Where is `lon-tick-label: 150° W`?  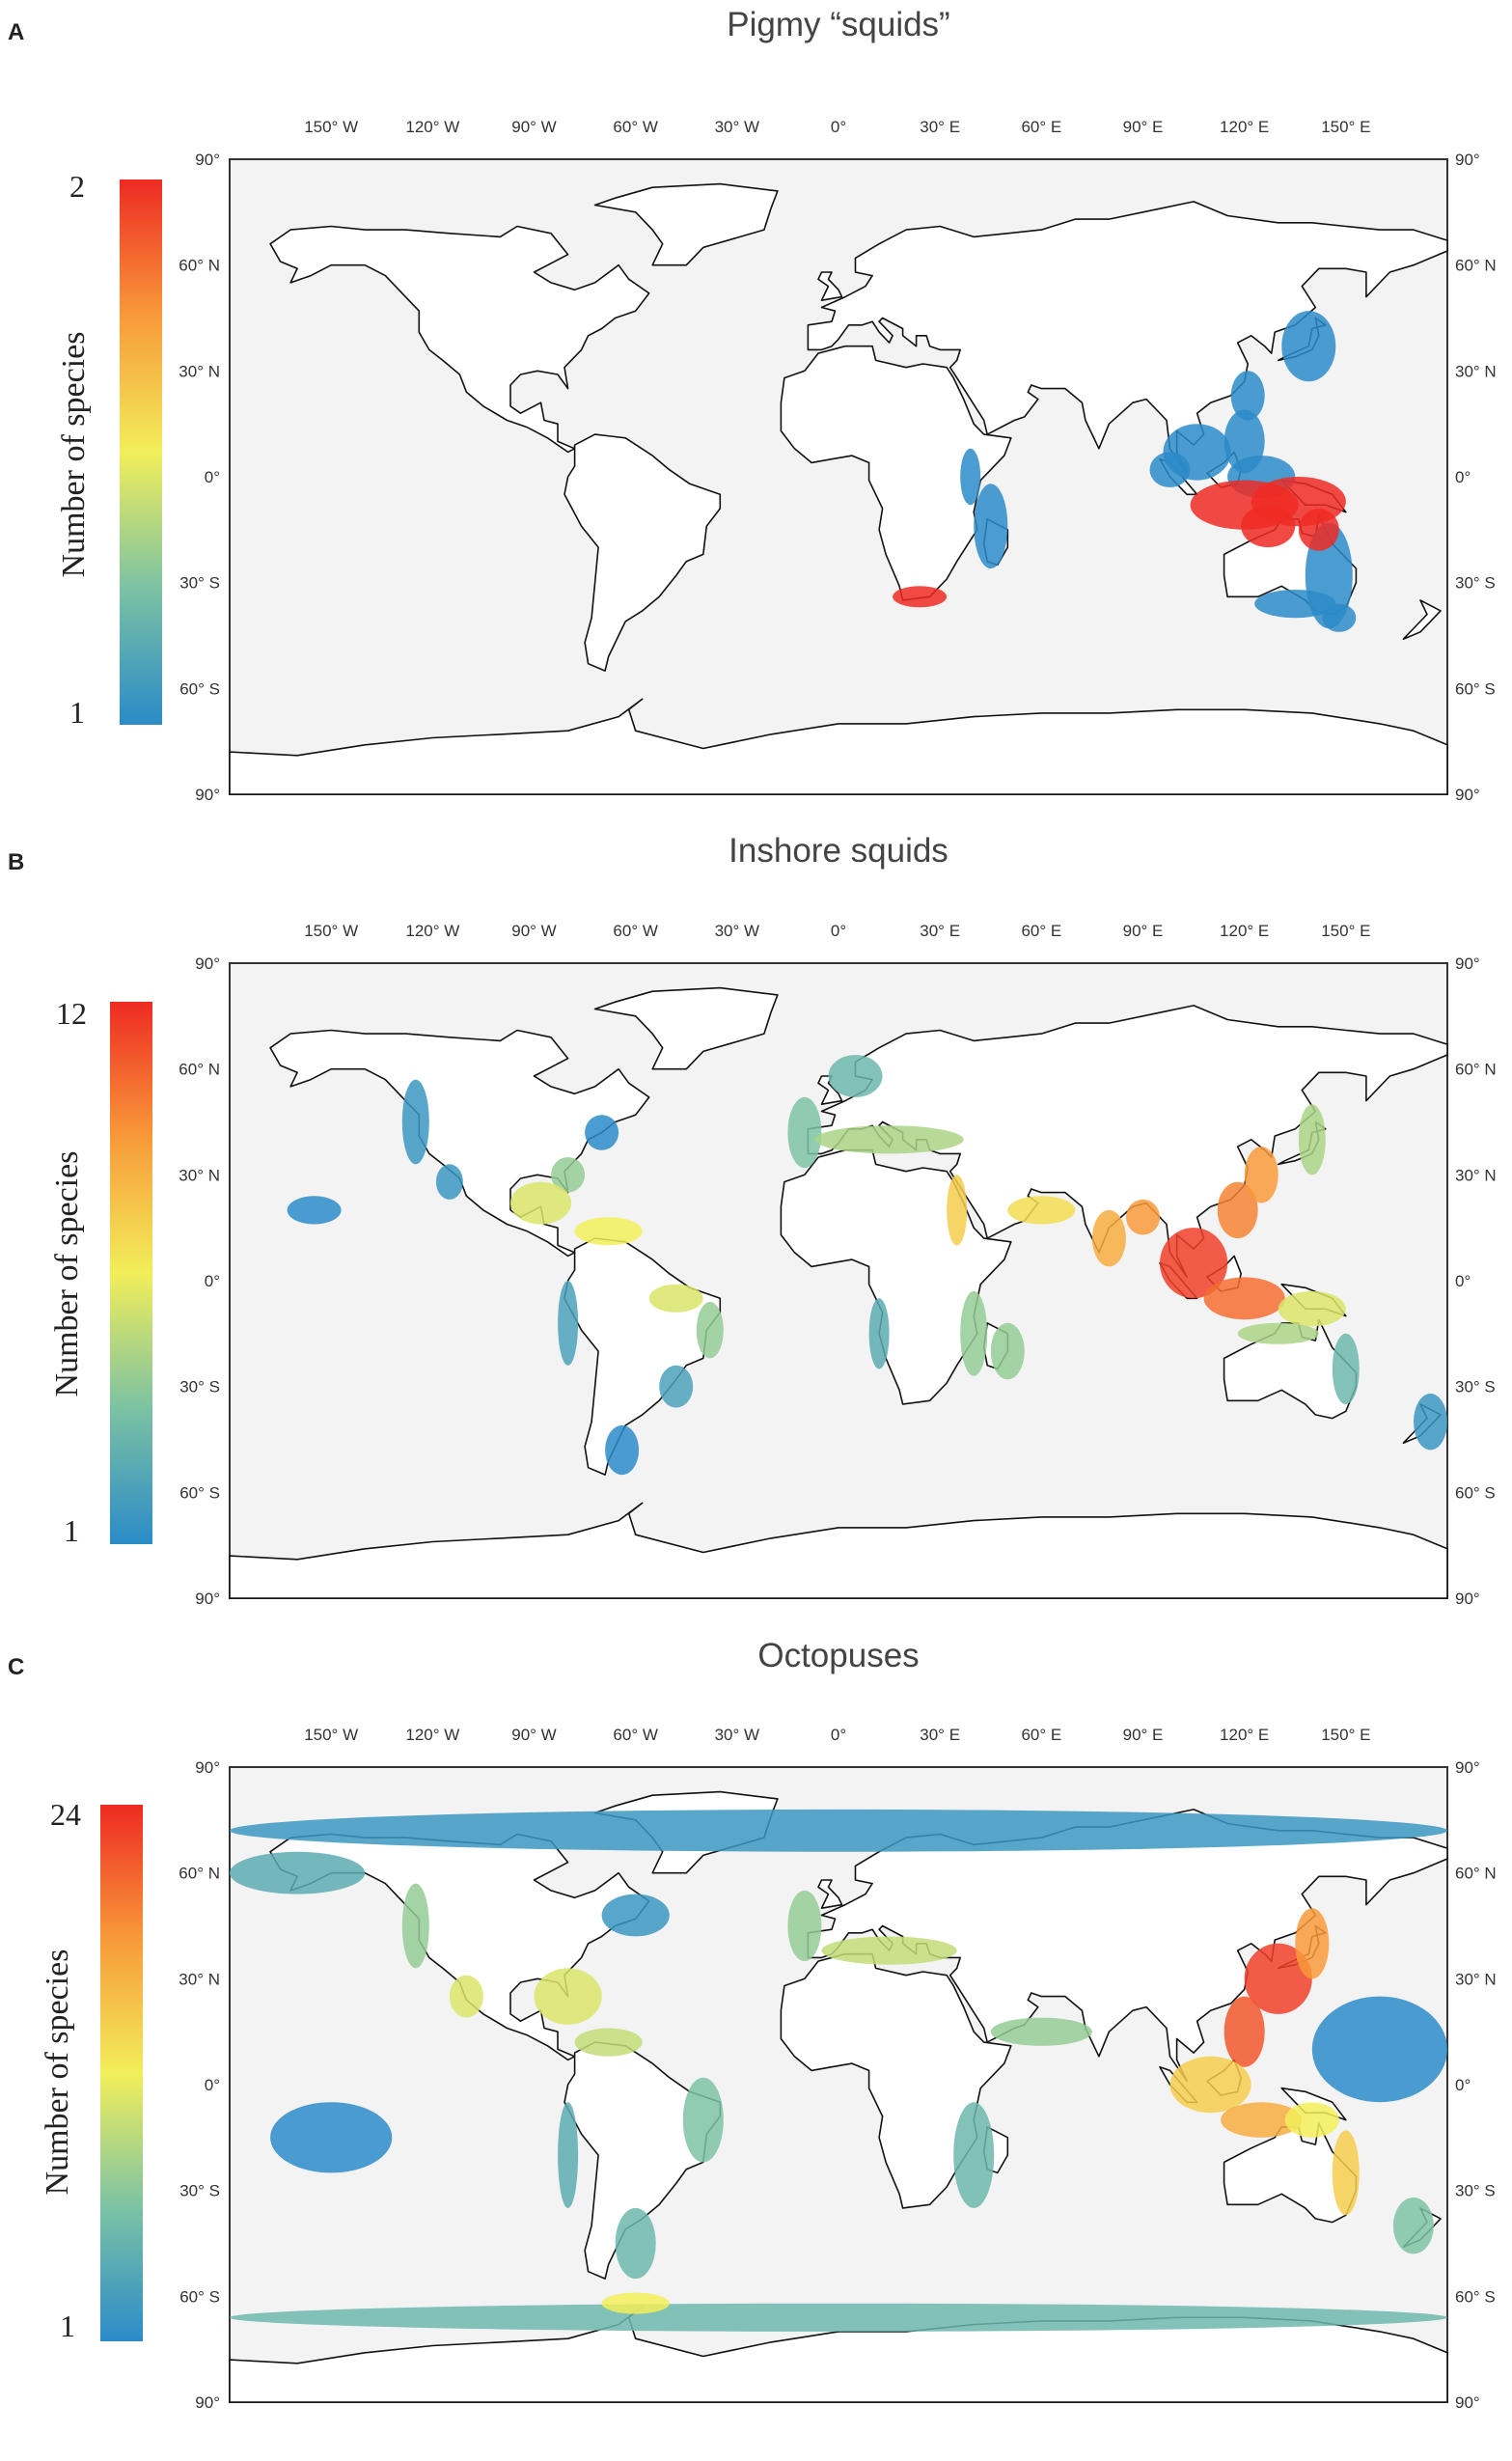
lon-tick-label: 150° W is located at coordinates (331, 1735).